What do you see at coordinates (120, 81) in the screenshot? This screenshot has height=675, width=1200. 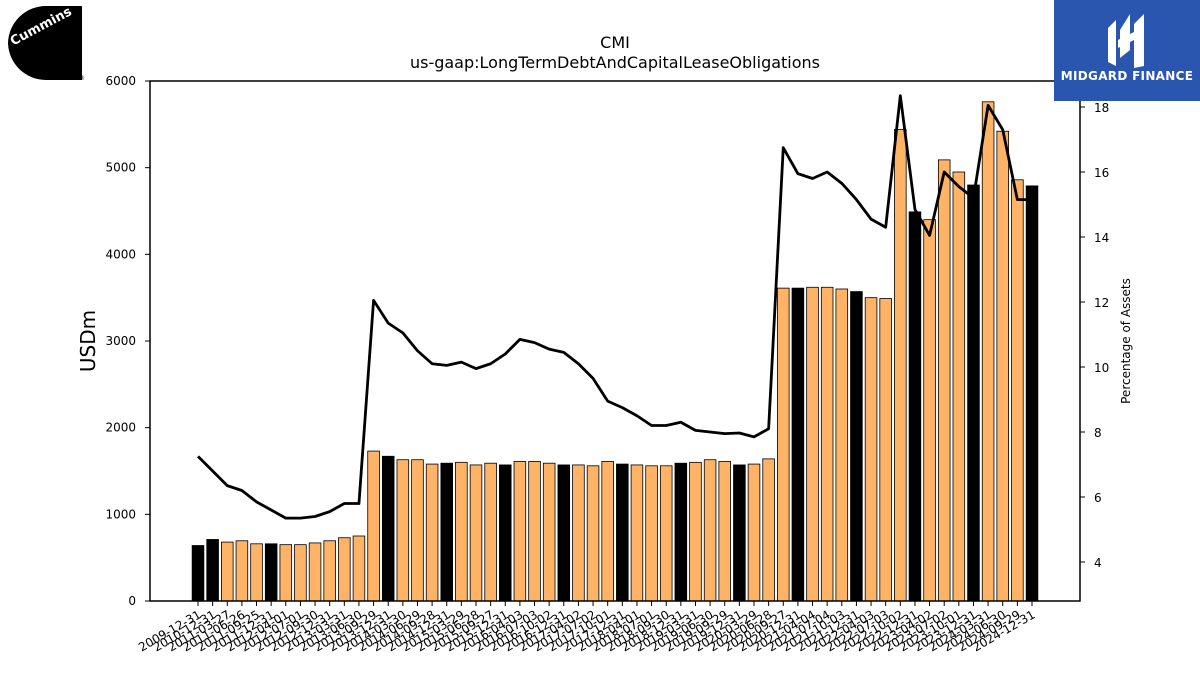 I see `y-tick-label: 6000` at bounding box center [120, 81].